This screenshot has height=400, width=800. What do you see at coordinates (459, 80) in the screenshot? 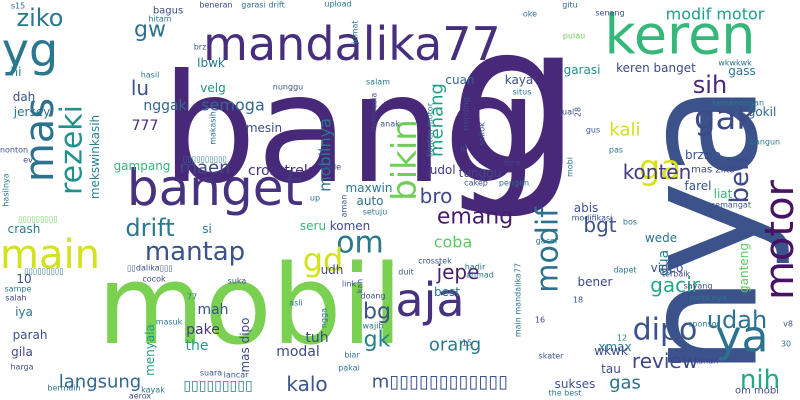
I see `cloud-word: cuan` at bounding box center [459, 80].